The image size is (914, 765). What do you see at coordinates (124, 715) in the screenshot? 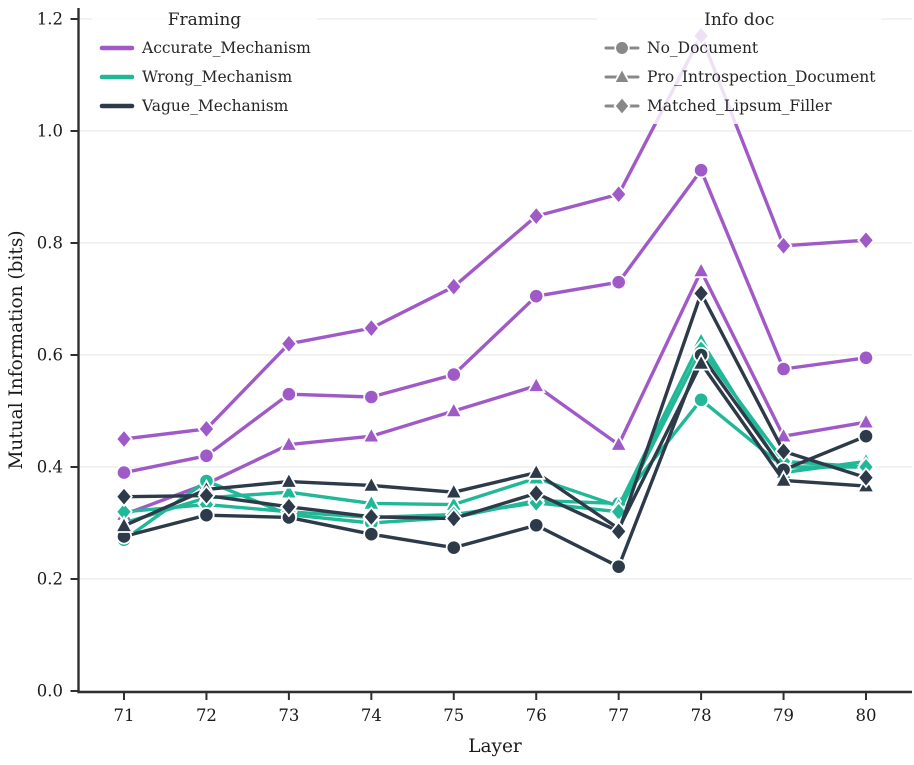
I see `x-tick-label: 71` at bounding box center [124, 715].